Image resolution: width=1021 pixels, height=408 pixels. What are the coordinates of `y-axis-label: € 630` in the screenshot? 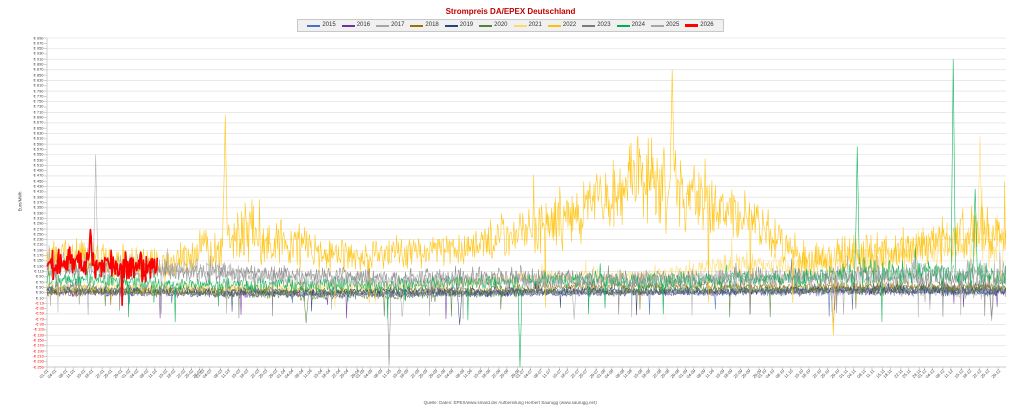 It's located at (39, 133).